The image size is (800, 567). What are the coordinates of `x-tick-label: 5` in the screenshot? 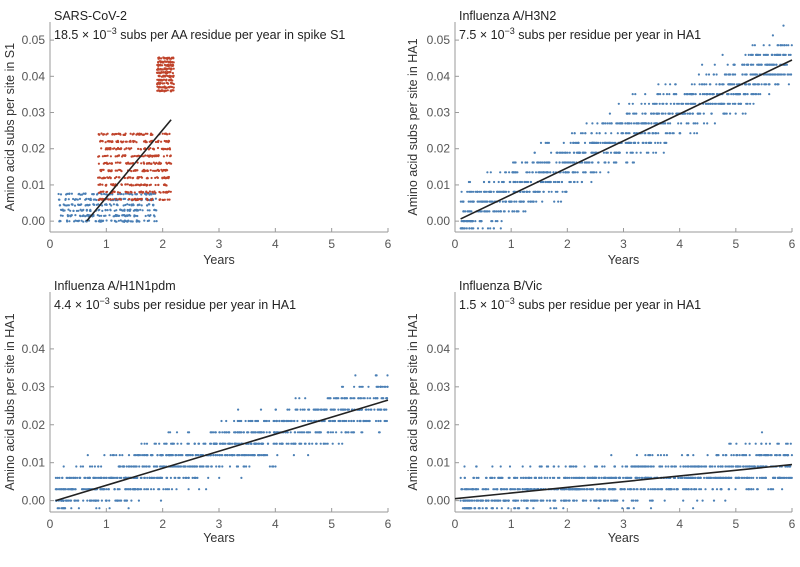 It's located at (331, 524).